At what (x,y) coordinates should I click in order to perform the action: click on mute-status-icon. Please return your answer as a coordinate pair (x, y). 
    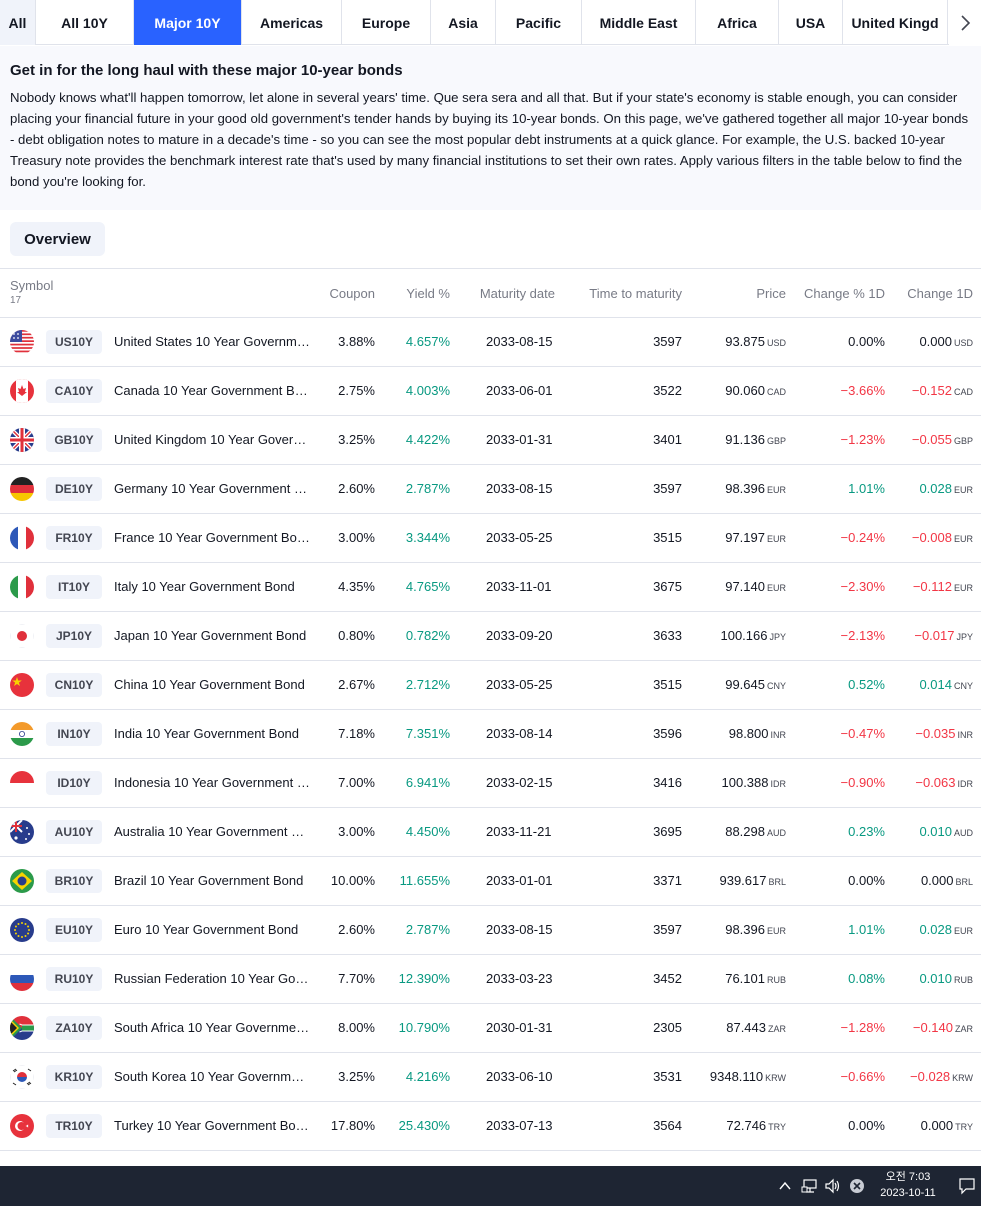
    Looking at the image, I should click on (857, 1186).